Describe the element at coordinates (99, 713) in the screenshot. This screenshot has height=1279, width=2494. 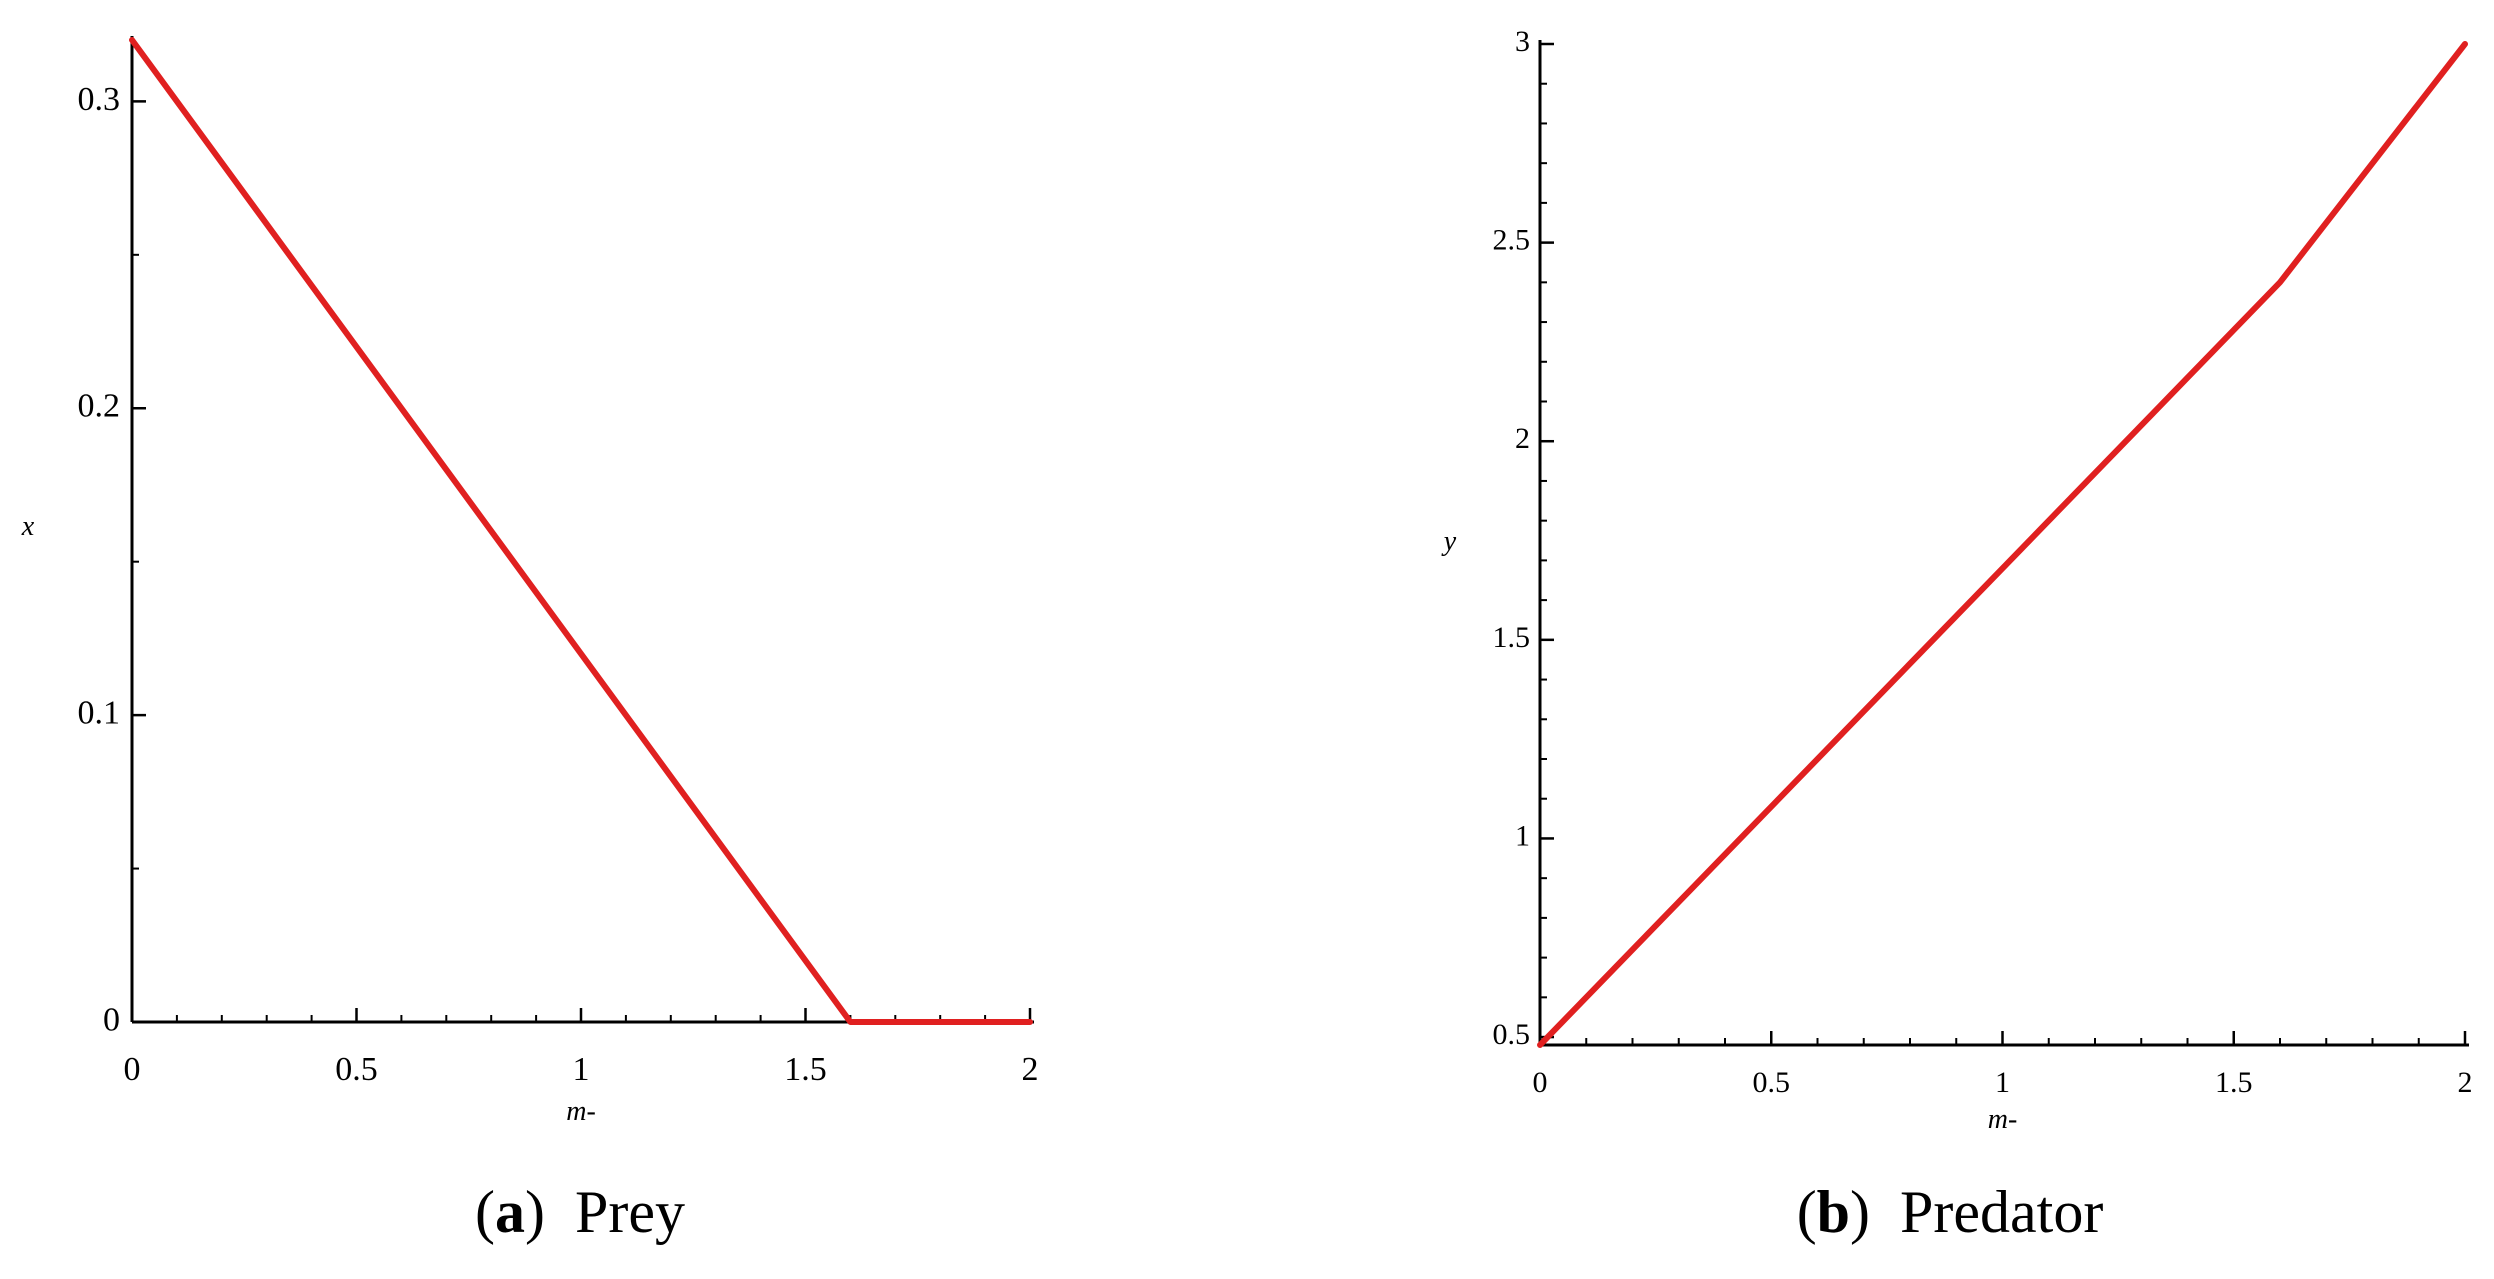
I see `y-tick-label: 0.1` at that location.